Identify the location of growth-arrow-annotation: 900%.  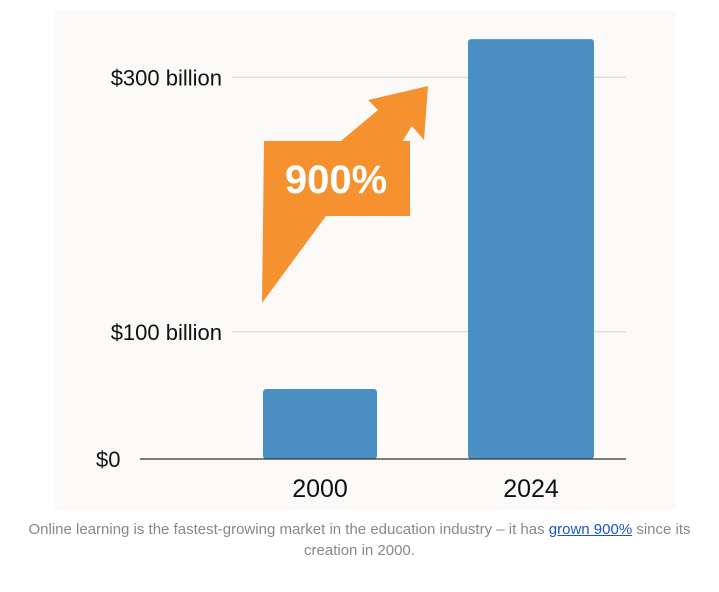
(345, 194).